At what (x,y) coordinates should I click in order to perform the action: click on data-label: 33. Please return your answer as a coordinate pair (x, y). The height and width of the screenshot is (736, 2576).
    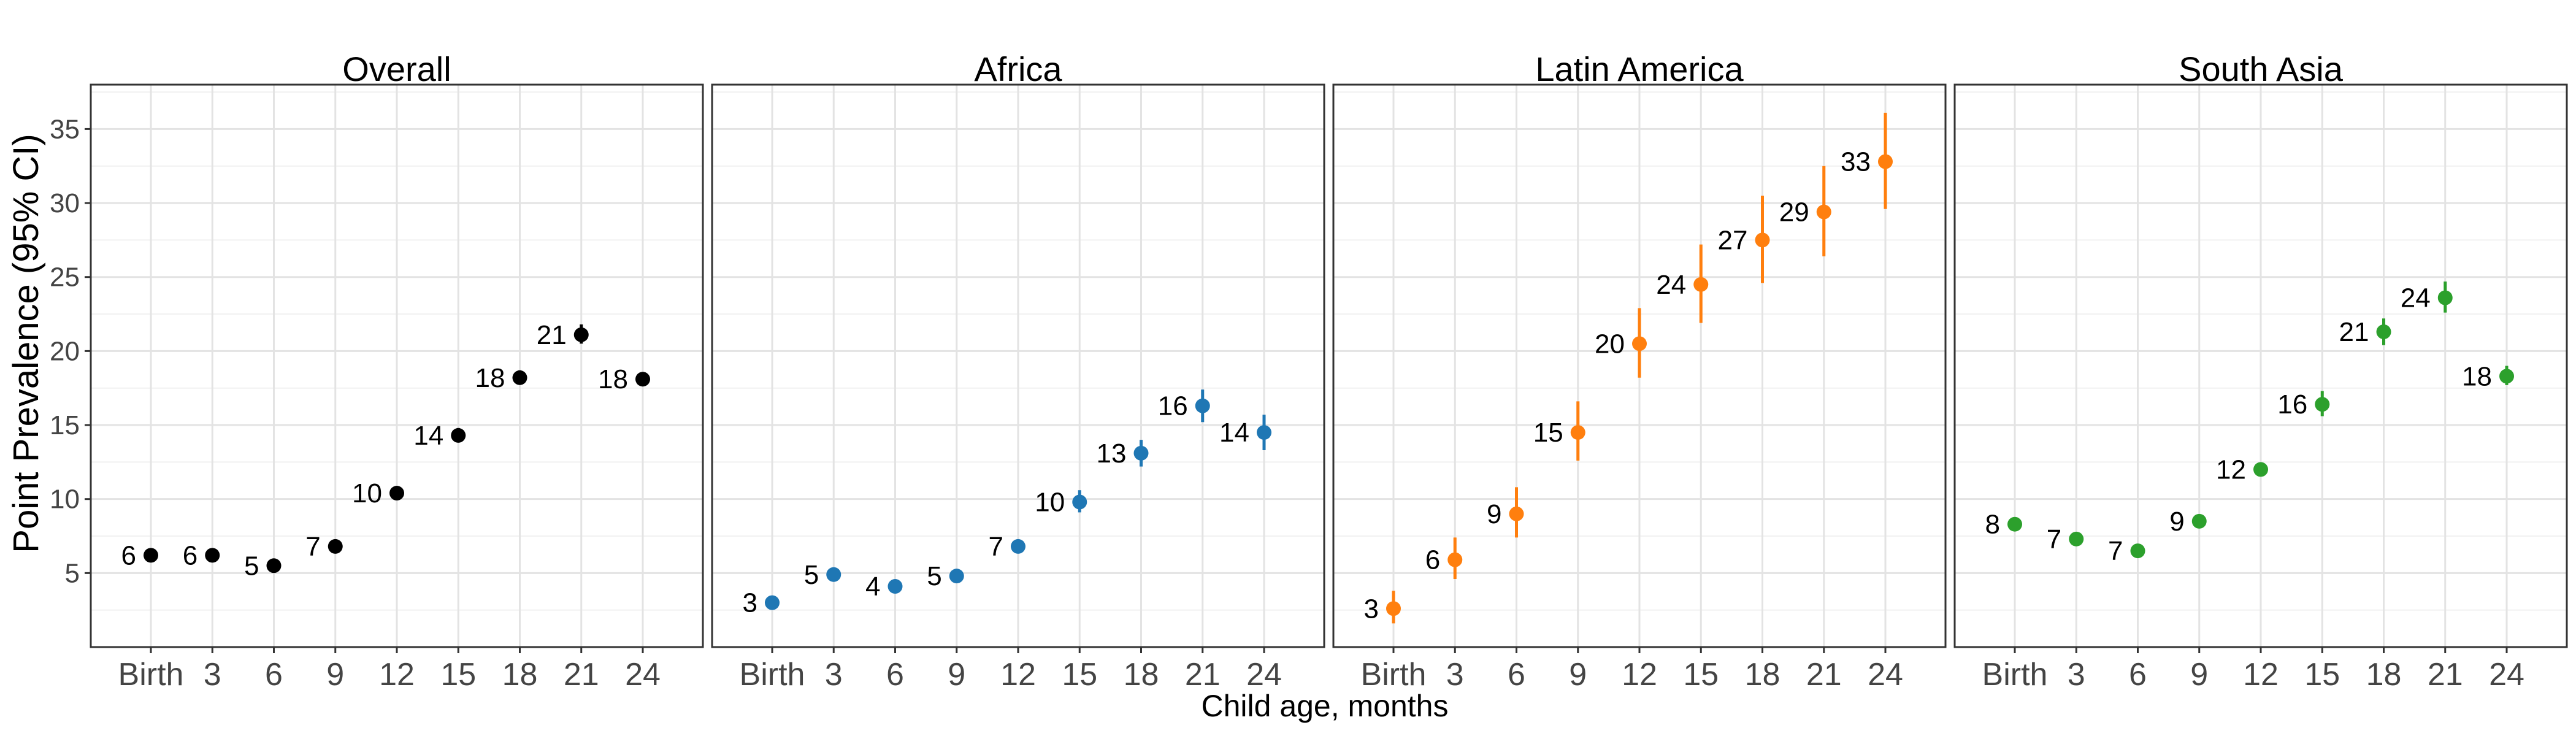
    Looking at the image, I should click on (1856, 162).